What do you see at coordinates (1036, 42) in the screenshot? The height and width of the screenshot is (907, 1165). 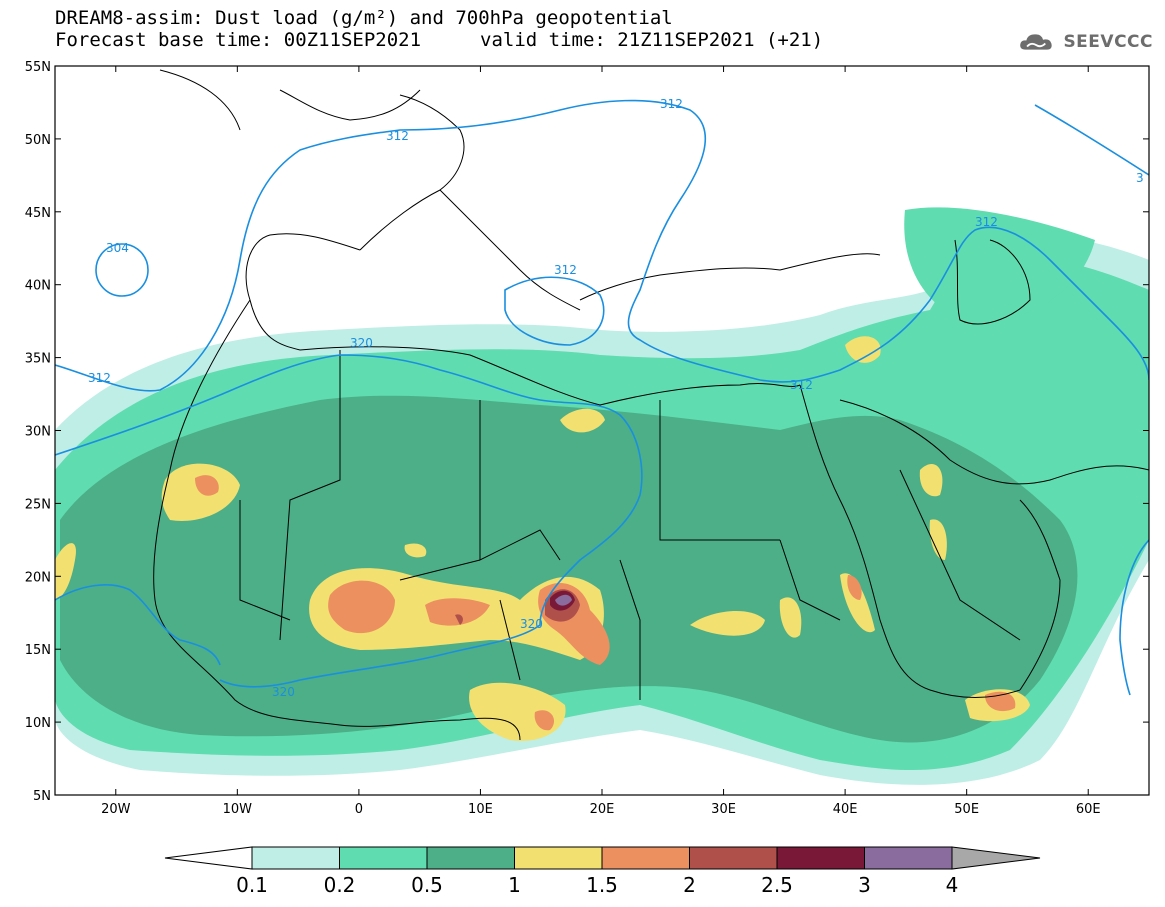 I see `cloud-logo-icon` at bounding box center [1036, 42].